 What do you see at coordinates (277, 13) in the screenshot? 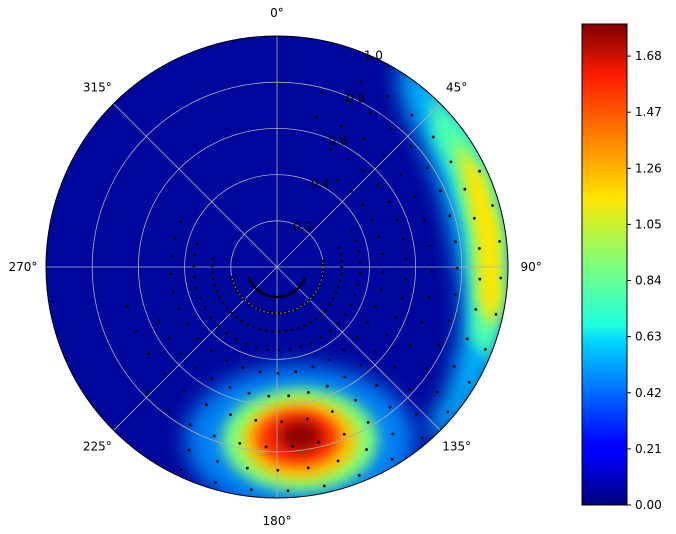
I see `angular-tick-label-0: 0°` at bounding box center [277, 13].